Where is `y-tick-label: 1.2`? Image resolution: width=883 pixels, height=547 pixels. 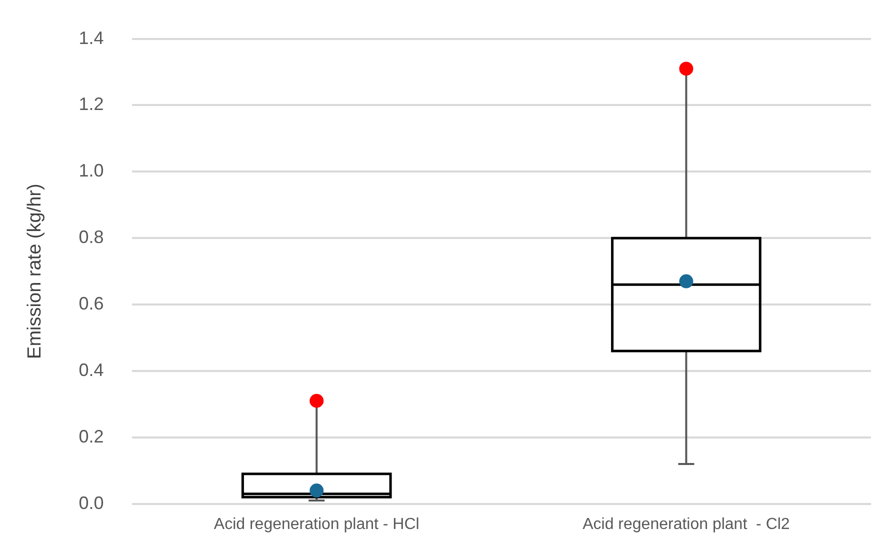
y-tick-label: 1.2 is located at coordinates (91, 104).